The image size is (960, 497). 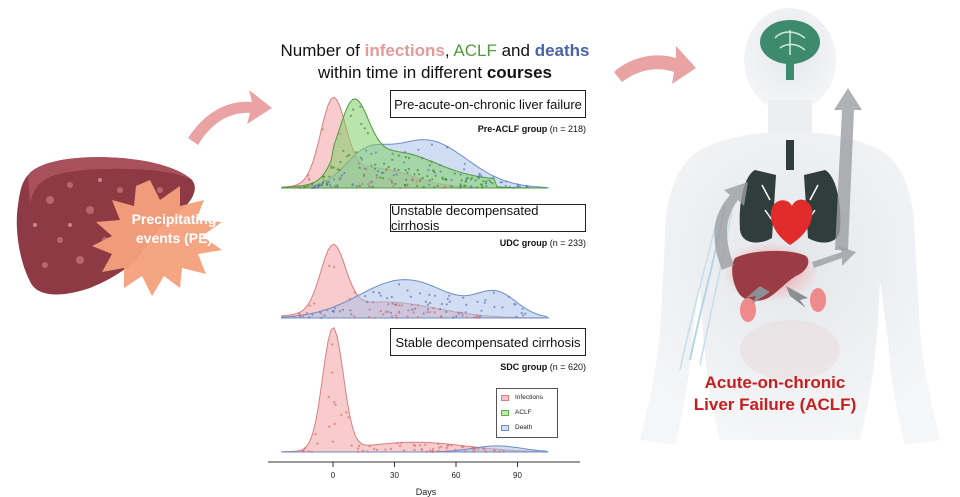 What do you see at coordinates (414, 143) in the screenshot?
I see `panel-pre-aclf-densities` at bounding box center [414, 143].